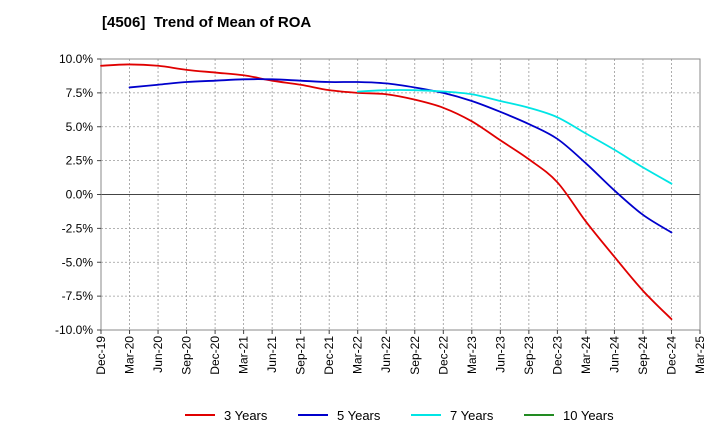 The height and width of the screenshot is (440, 720). Describe the element at coordinates (158, 354) in the screenshot. I see `x-tick-label: Jun-20` at that location.